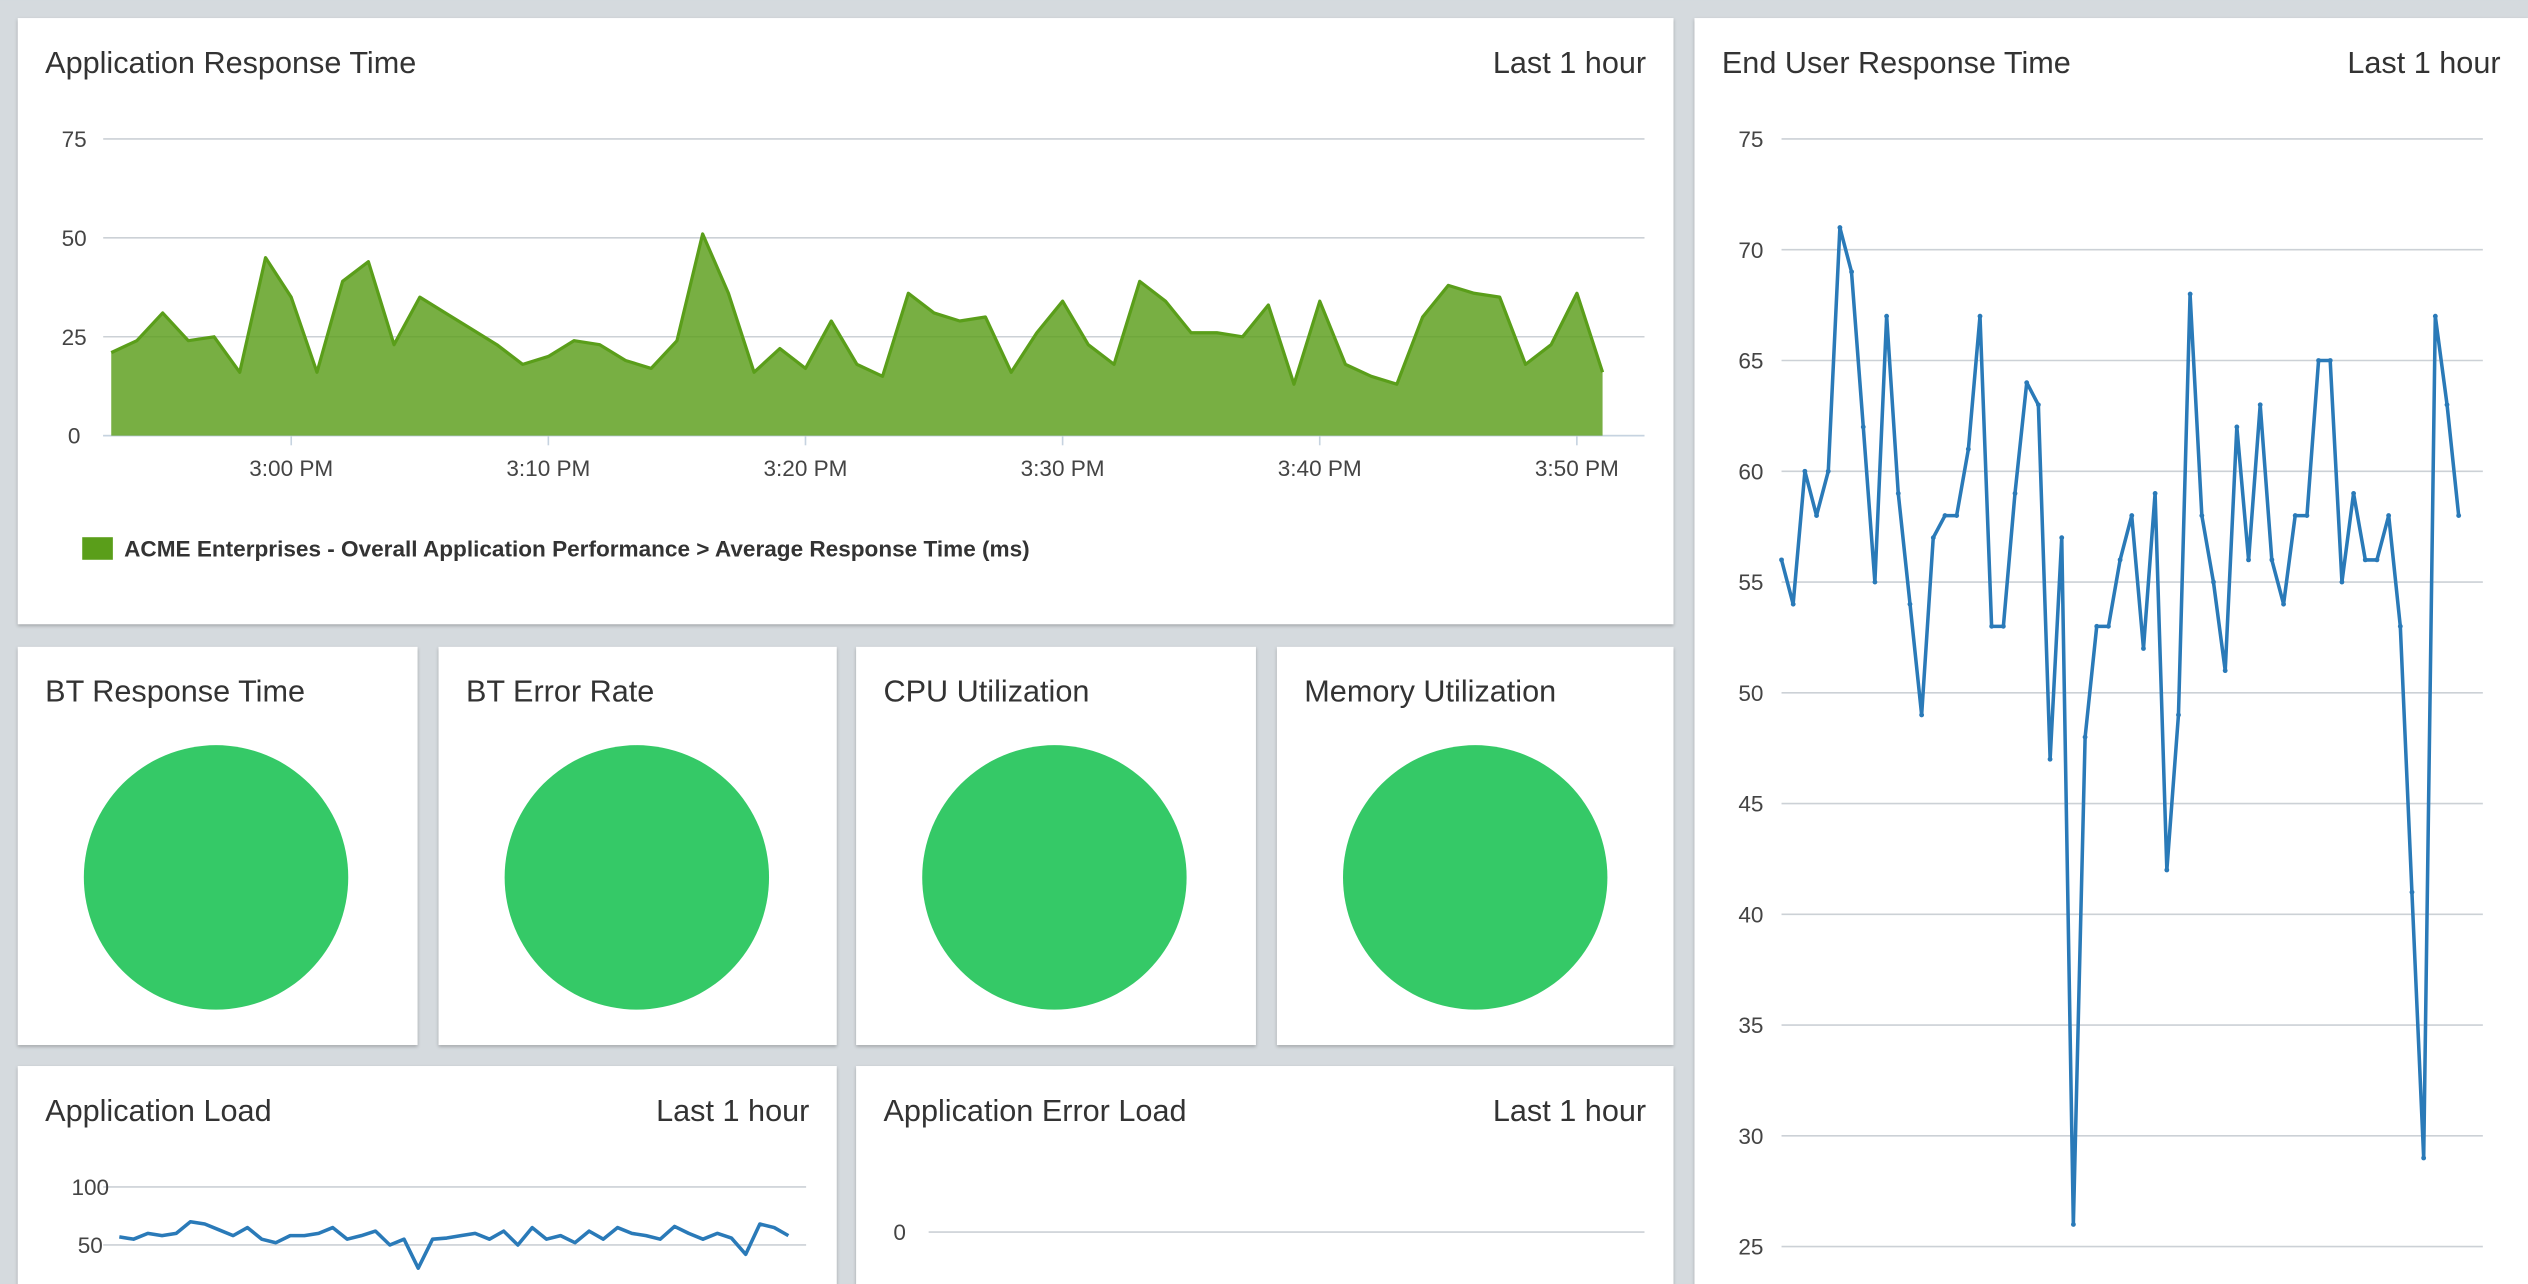 Image resolution: width=2528 pixels, height=1284 pixels. What do you see at coordinates (97, 548) in the screenshot?
I see `legend-swatch` at bounding box center [97, 548].